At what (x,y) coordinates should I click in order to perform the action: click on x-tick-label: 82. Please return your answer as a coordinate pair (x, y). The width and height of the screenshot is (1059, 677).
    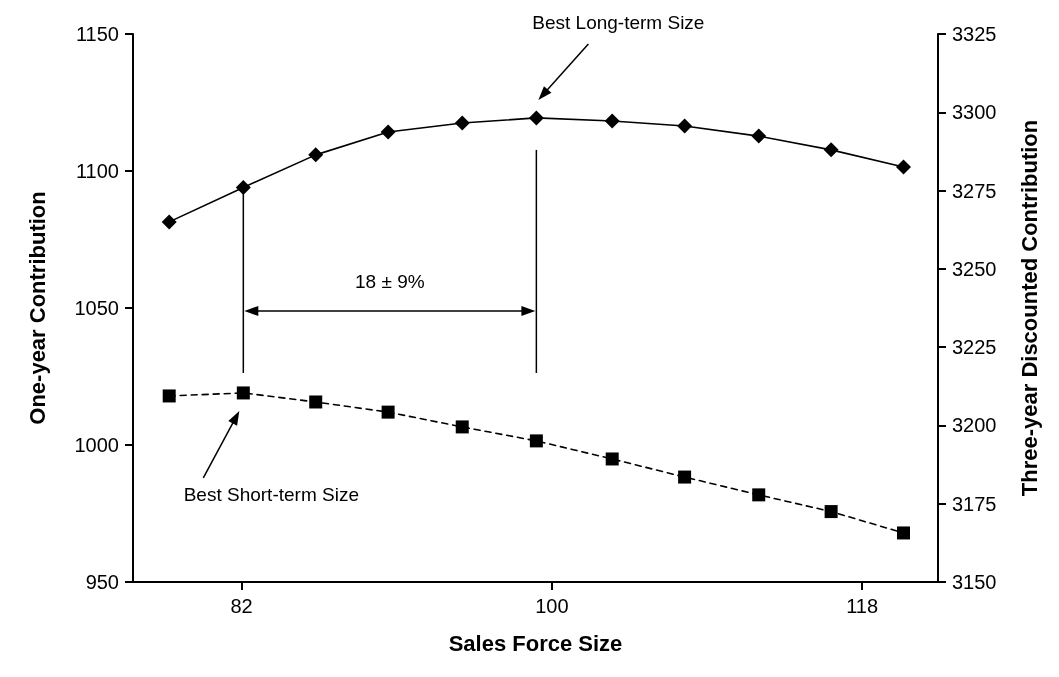
    Looking at the image, I should click on (241, 606).